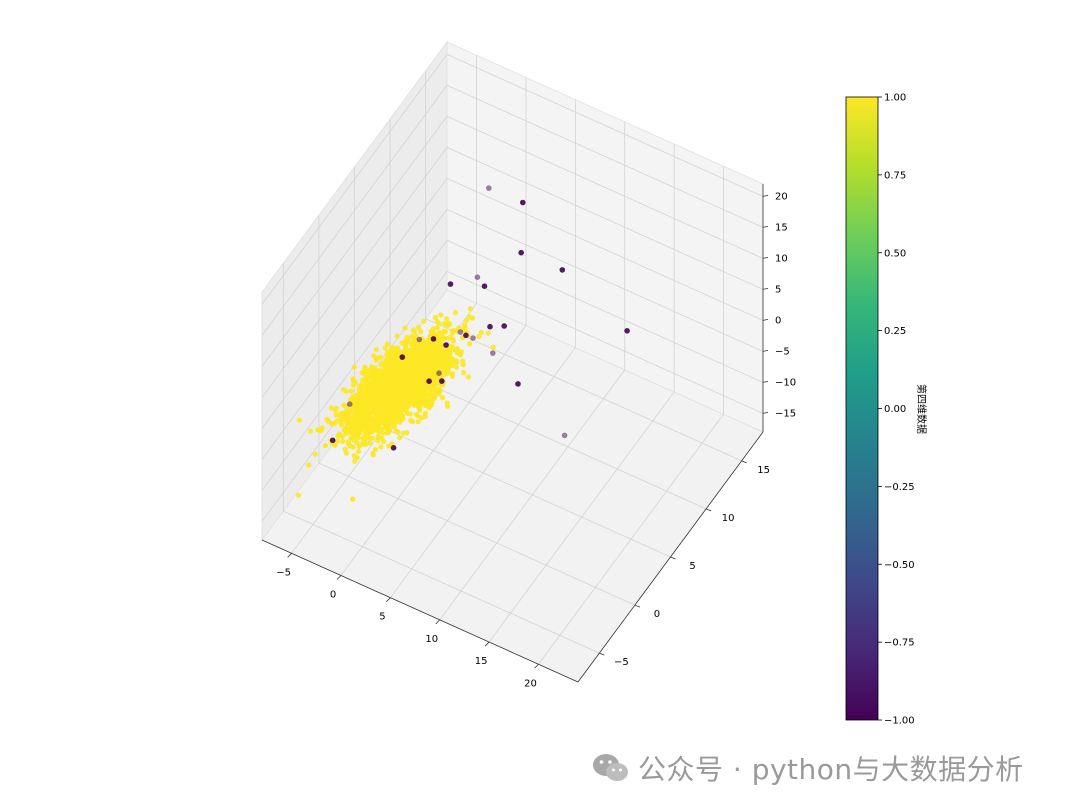 The height and width of the screenshot is (810, 1080). I want to click on colorbar-tick-label: 0.50, so click(895, 253).